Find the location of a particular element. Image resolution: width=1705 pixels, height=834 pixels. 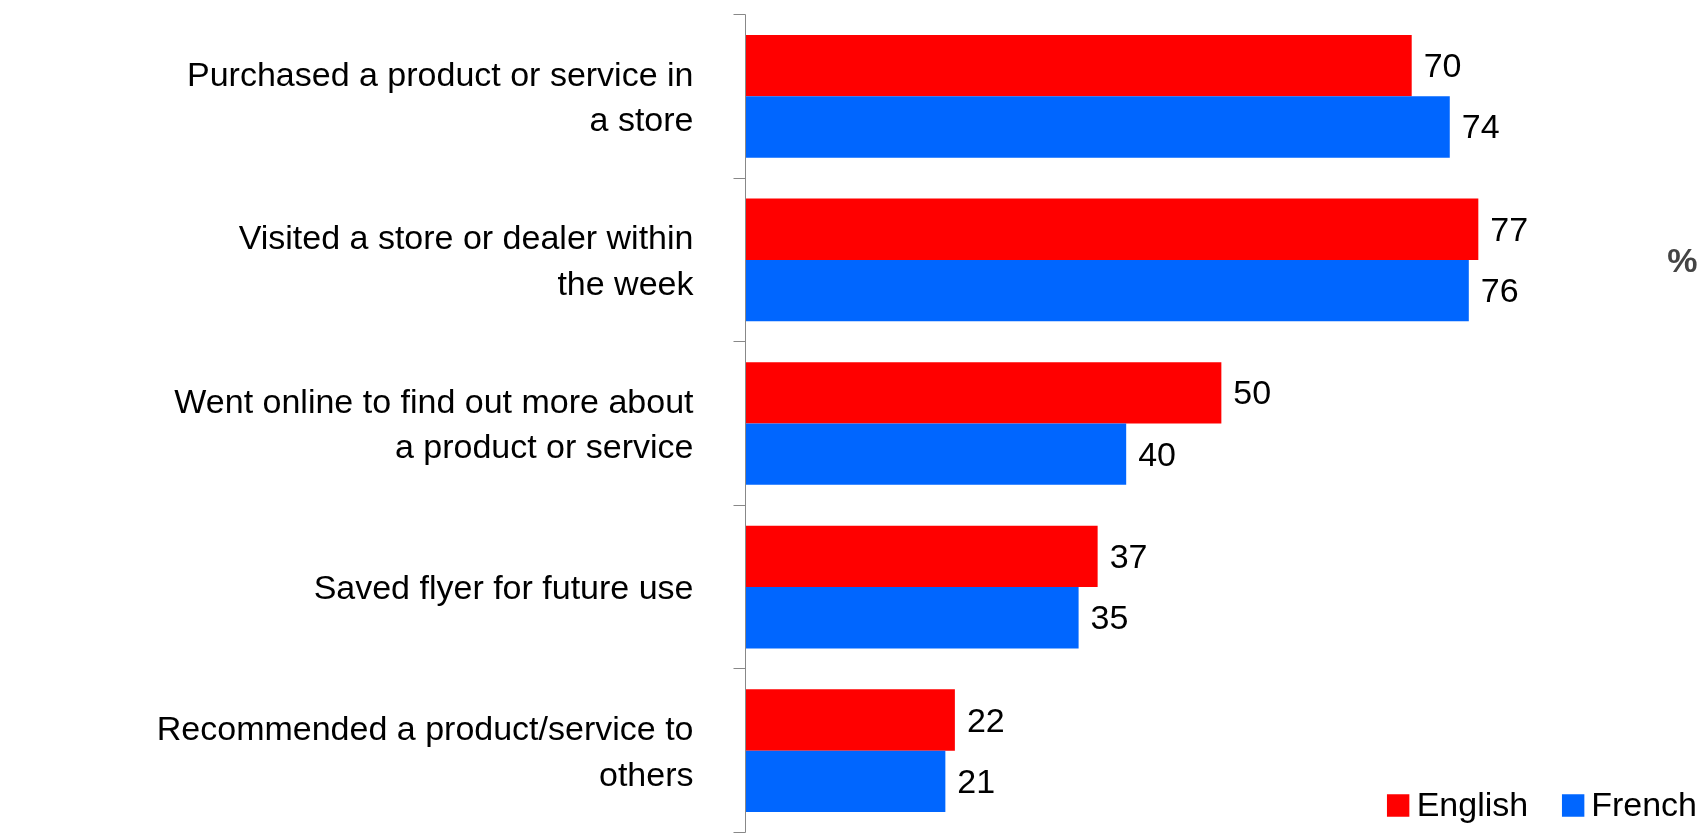

data-label: 37 is located at coordinates (1128, 555).